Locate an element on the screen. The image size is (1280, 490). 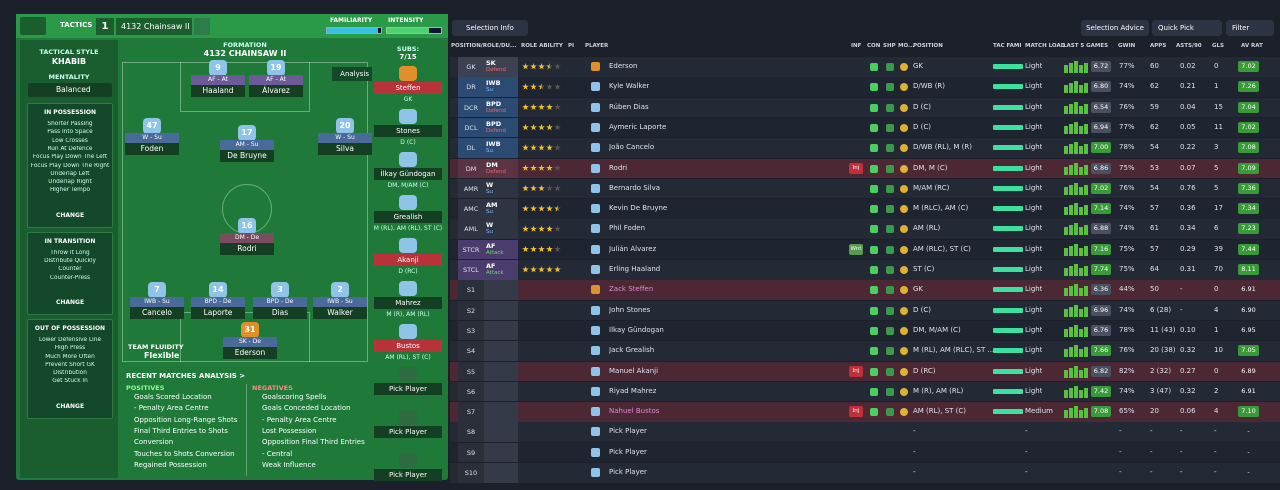
column-header: ASTS/90 is located at coordinates (1189, 46).